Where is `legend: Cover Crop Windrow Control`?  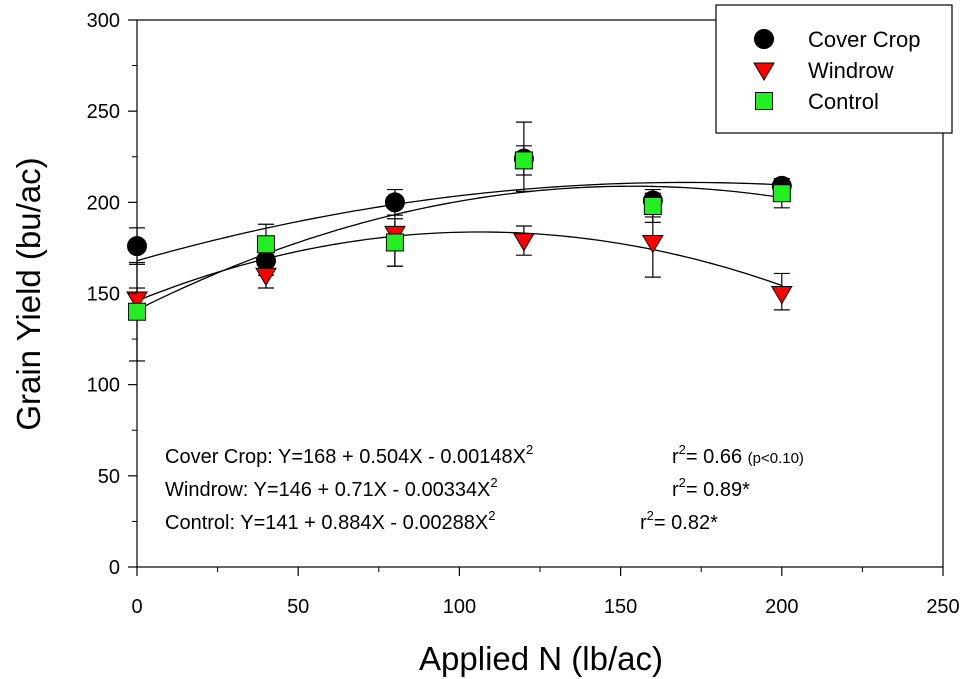 legend: Cover Crop Windrow Control is located at coordinates (834, 69).